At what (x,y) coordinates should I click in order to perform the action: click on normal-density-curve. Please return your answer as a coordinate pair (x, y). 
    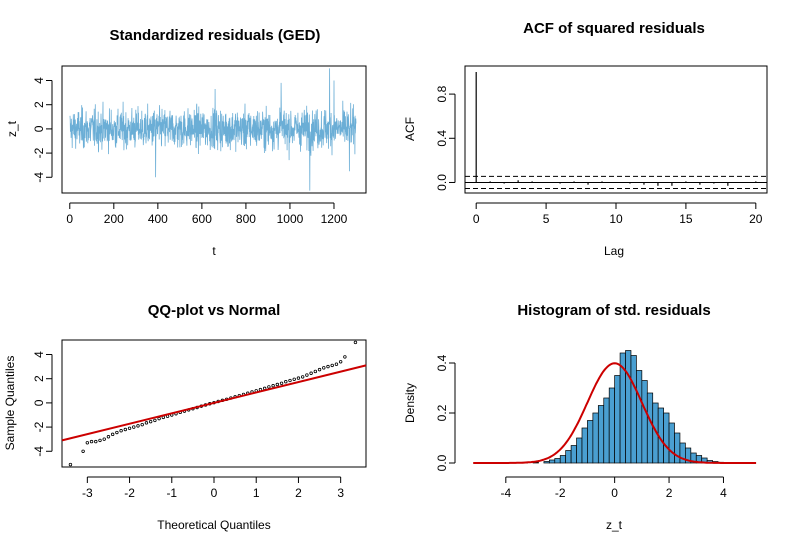
    Looking at the image, I should click on (615, 413).